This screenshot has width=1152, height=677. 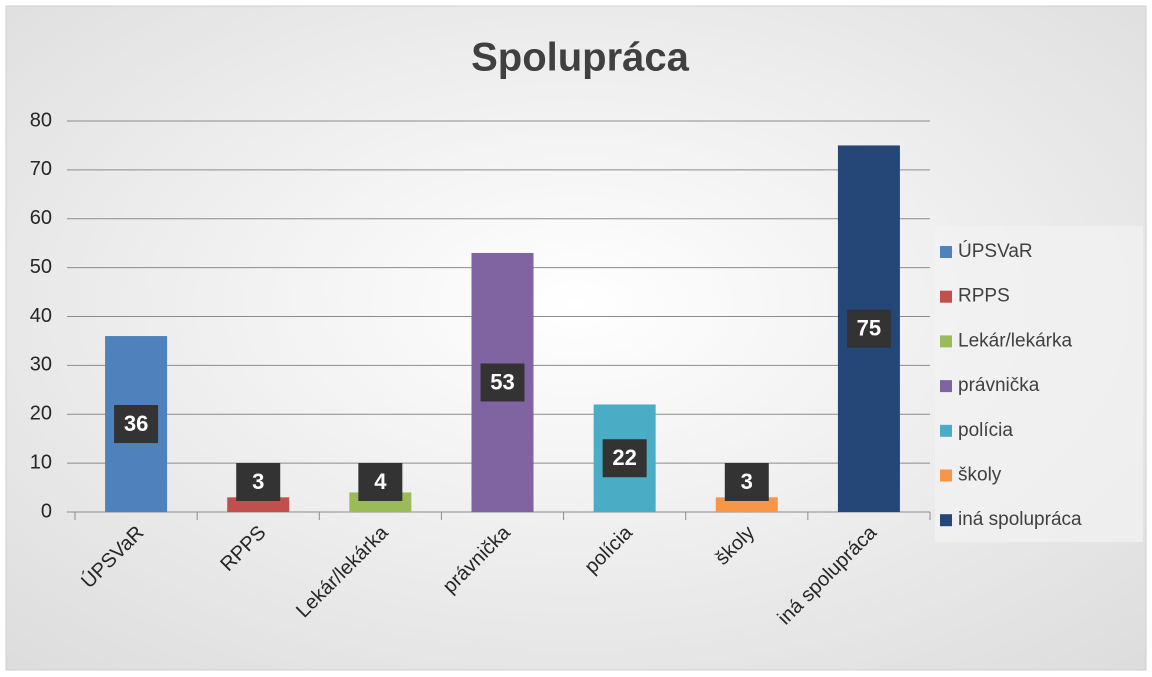 What do you see at coordinates (41, 365) in the screenshot?
I see `y-tick-label: 30` at bounding box center [41, 365].